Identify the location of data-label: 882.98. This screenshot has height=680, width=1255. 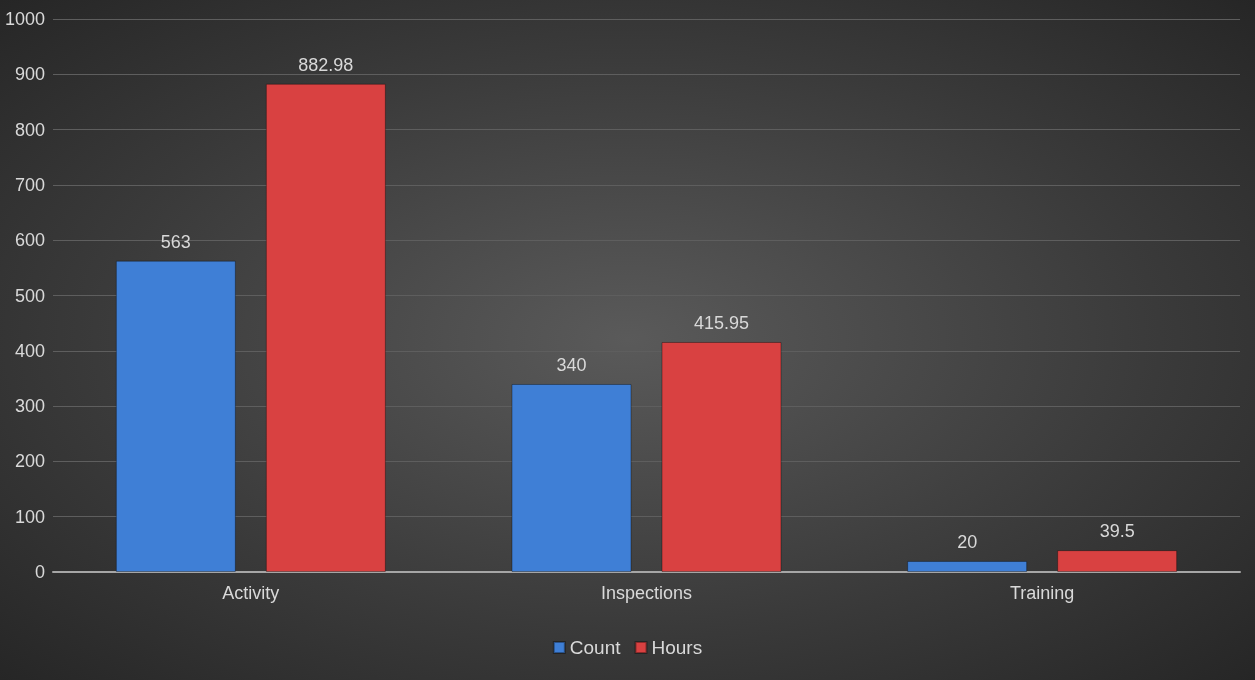
(326, 64).